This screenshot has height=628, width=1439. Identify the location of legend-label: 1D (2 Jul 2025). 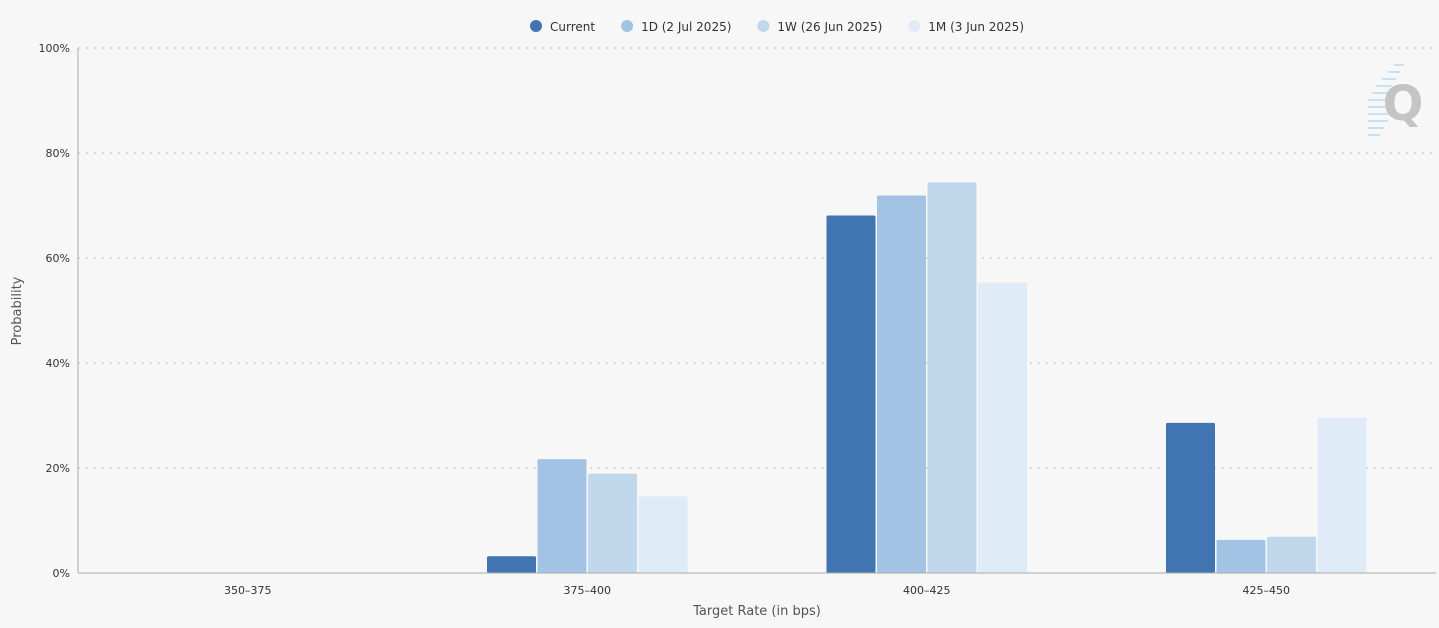
(686, 27).